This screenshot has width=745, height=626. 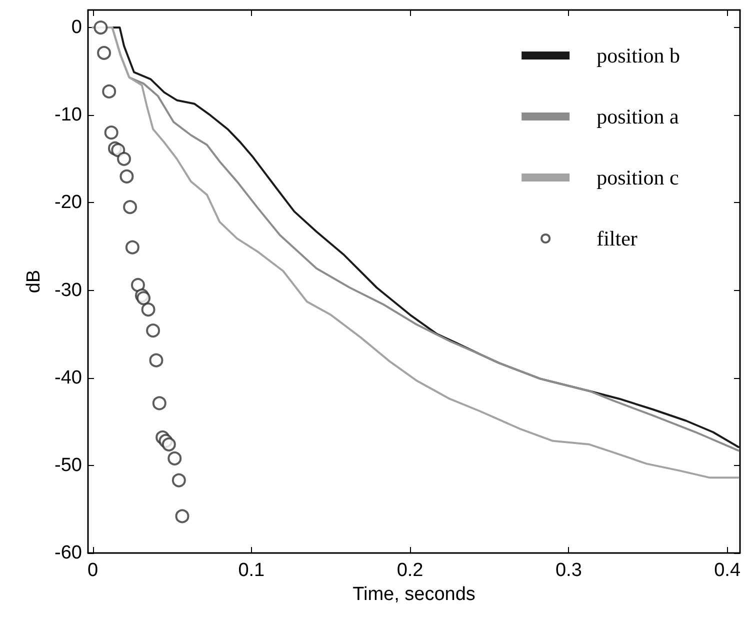 I want to click on legend-label: position c, so click(x=637, y=178).